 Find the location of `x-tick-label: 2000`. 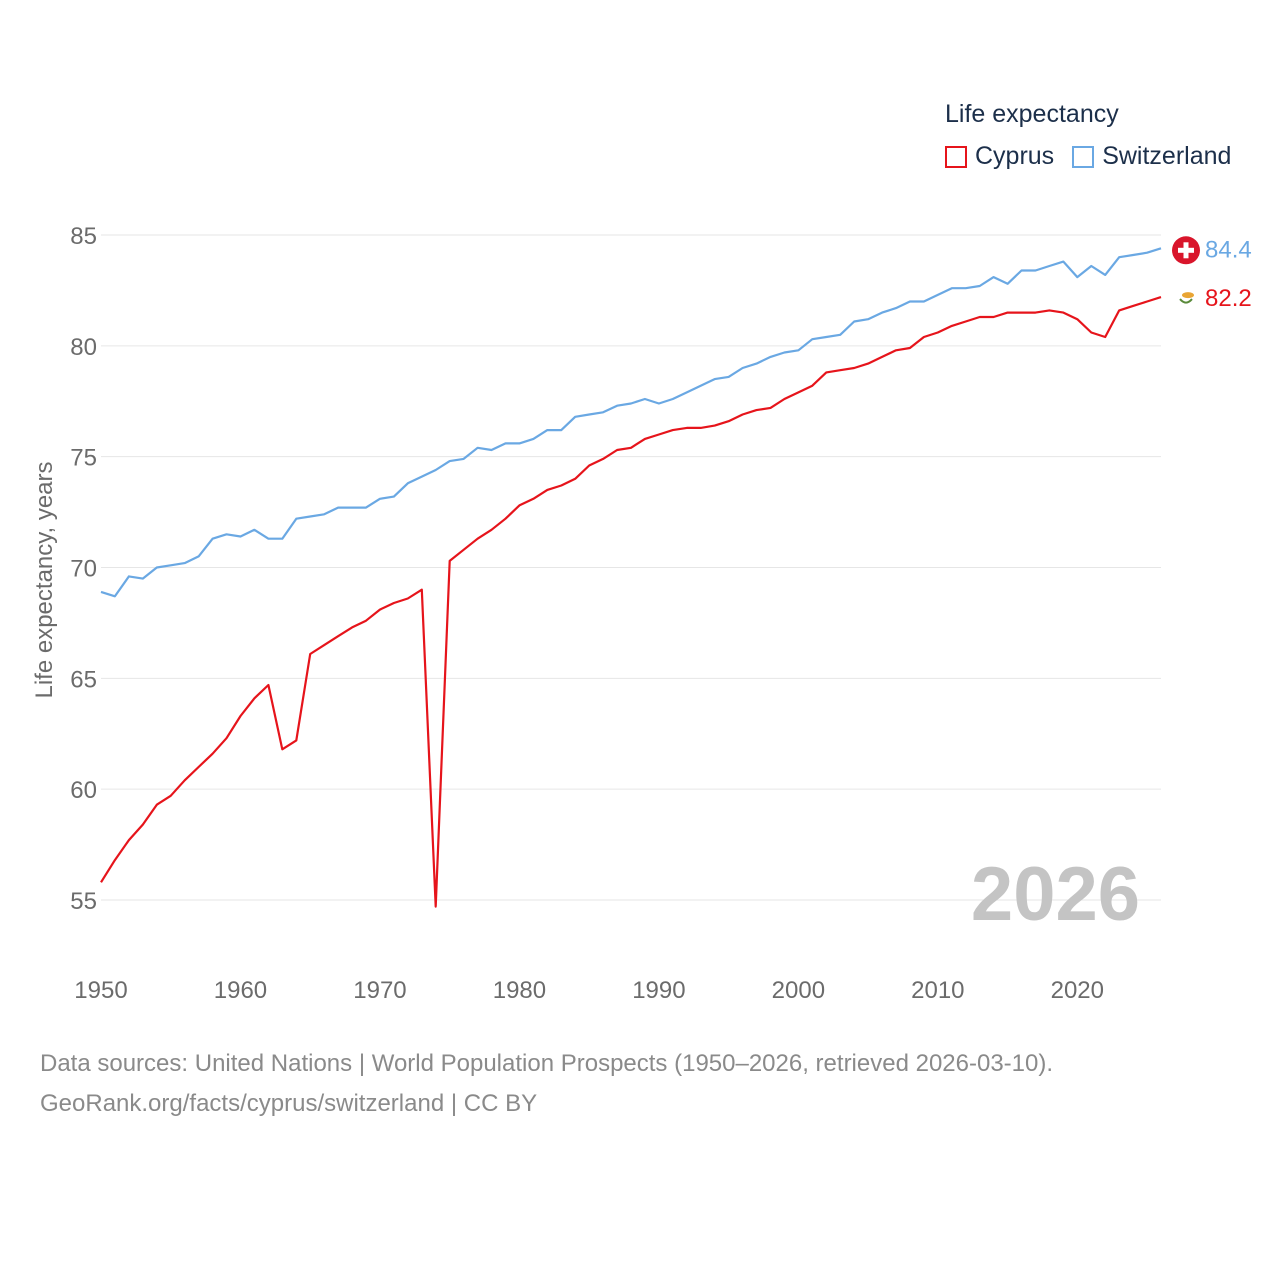

x-tick-label: 2000 is located at coordinates (798, 990).